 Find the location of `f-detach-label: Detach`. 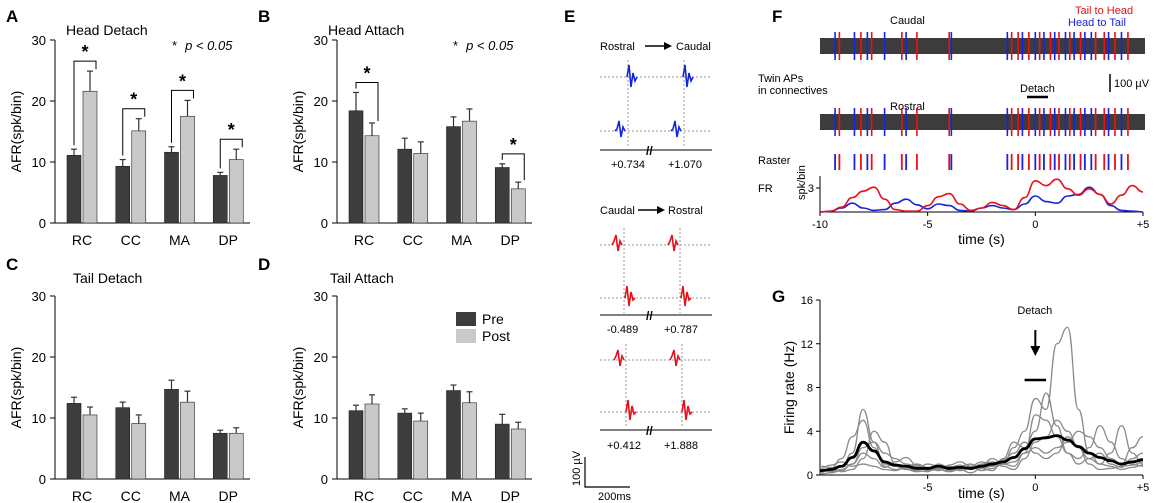

f-detach-label: Detach is located at coordinates (1037, 89).